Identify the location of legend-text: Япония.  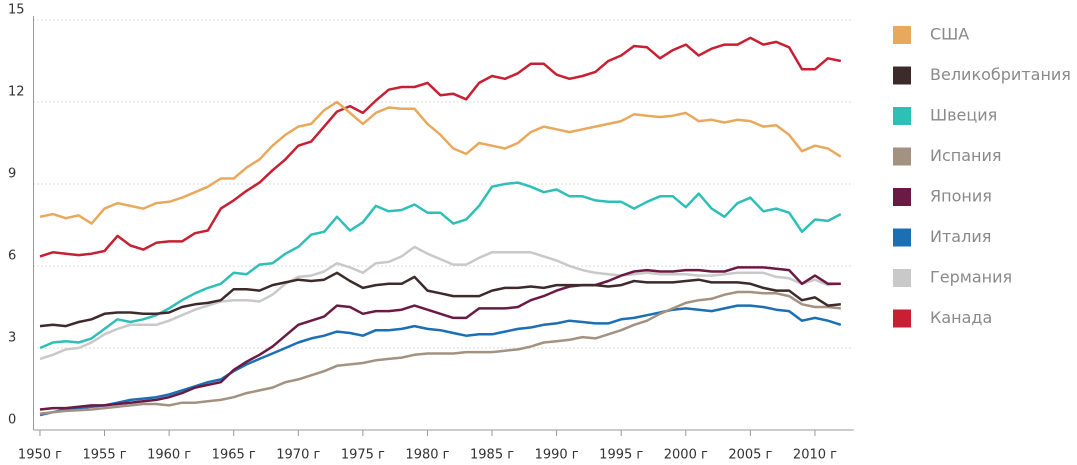
(961, 196).